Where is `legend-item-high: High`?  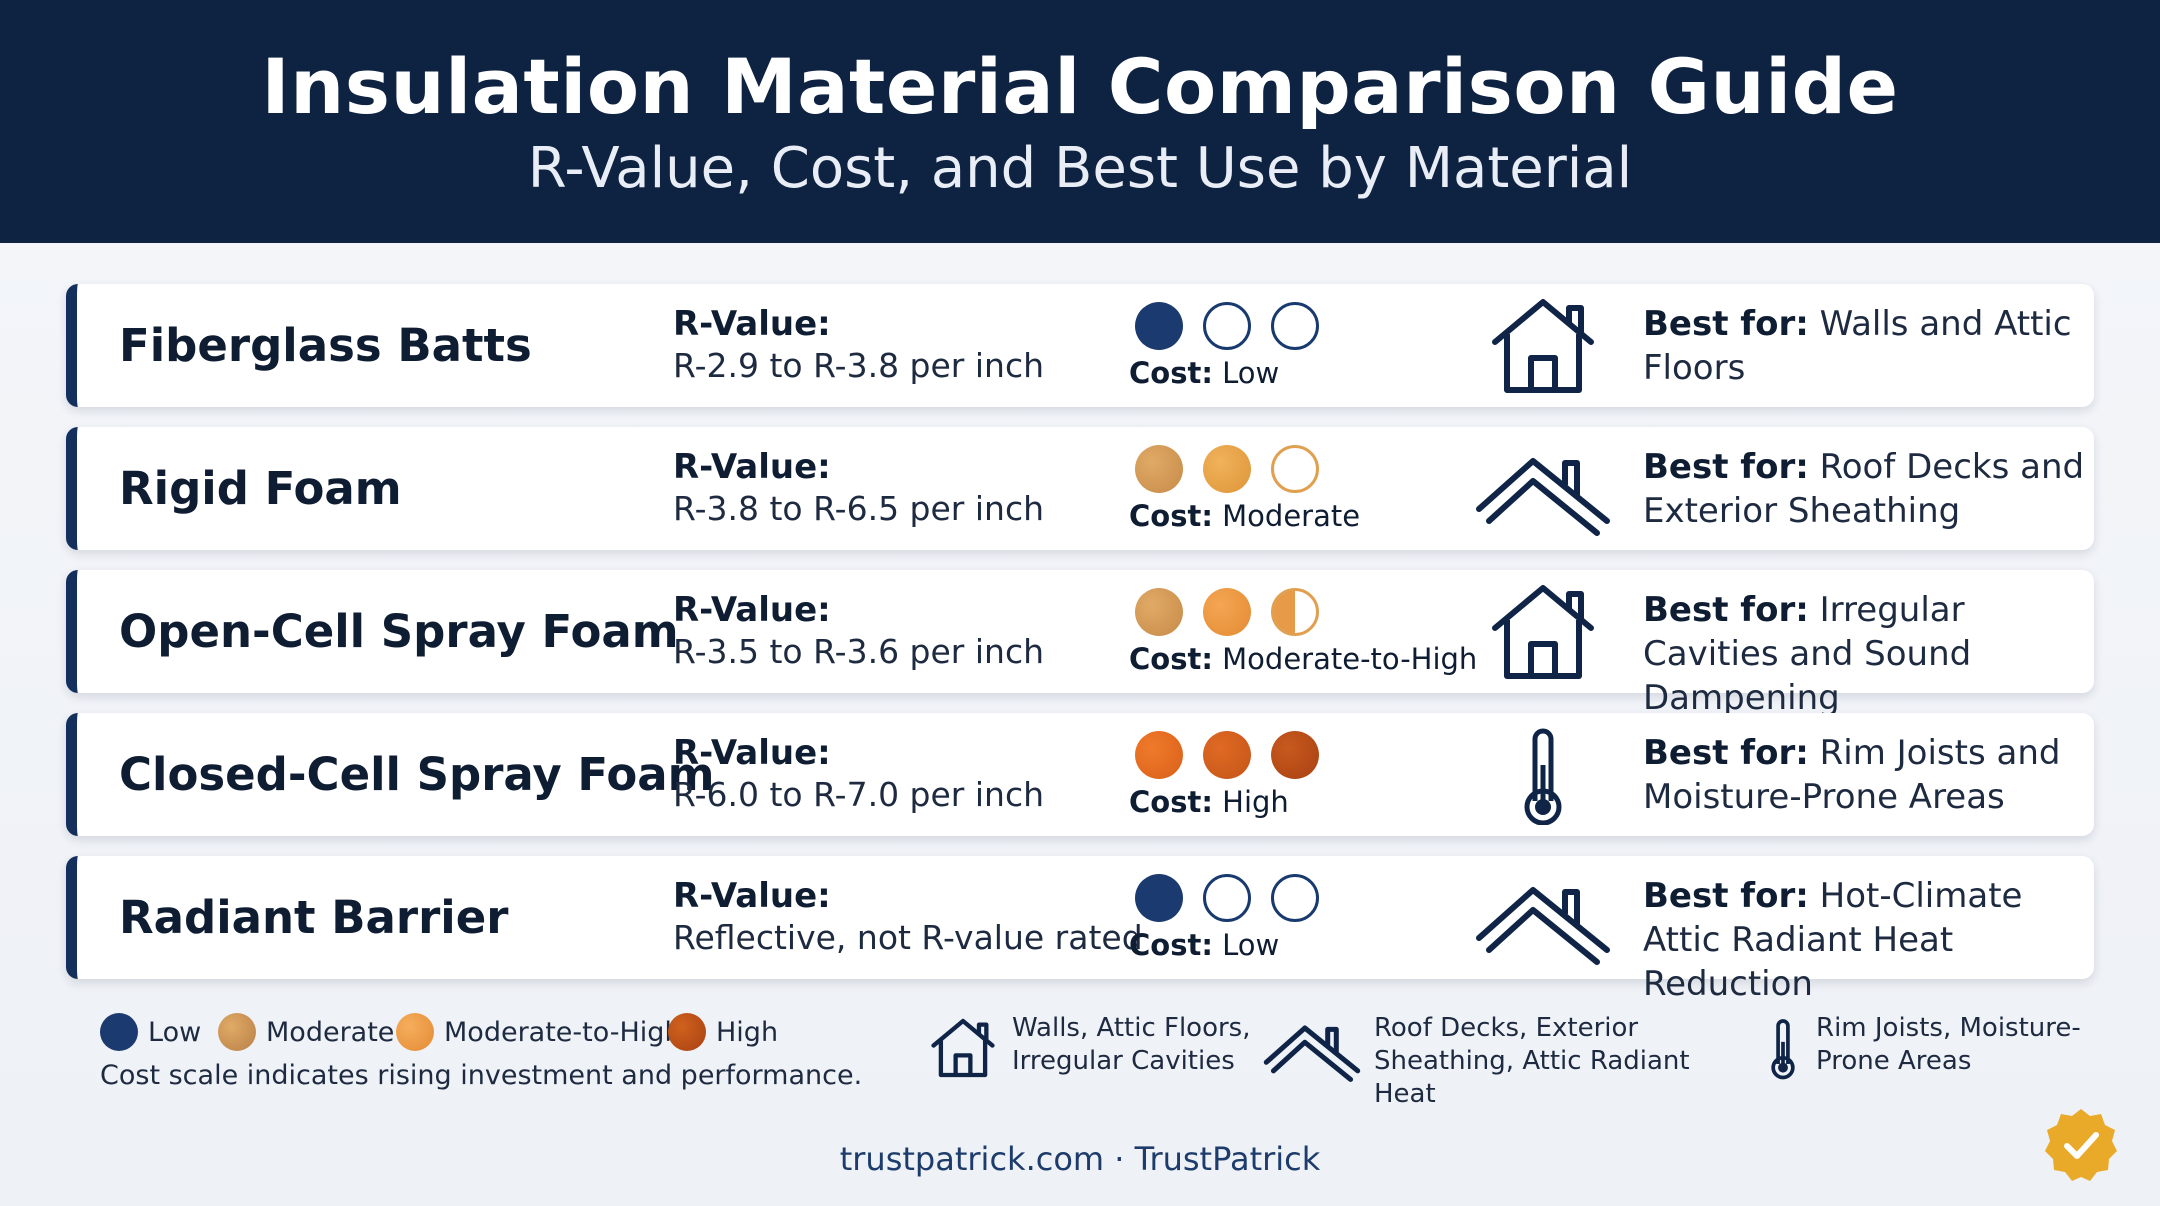 legend-item-high: High is located at coordinates (723, 1032).